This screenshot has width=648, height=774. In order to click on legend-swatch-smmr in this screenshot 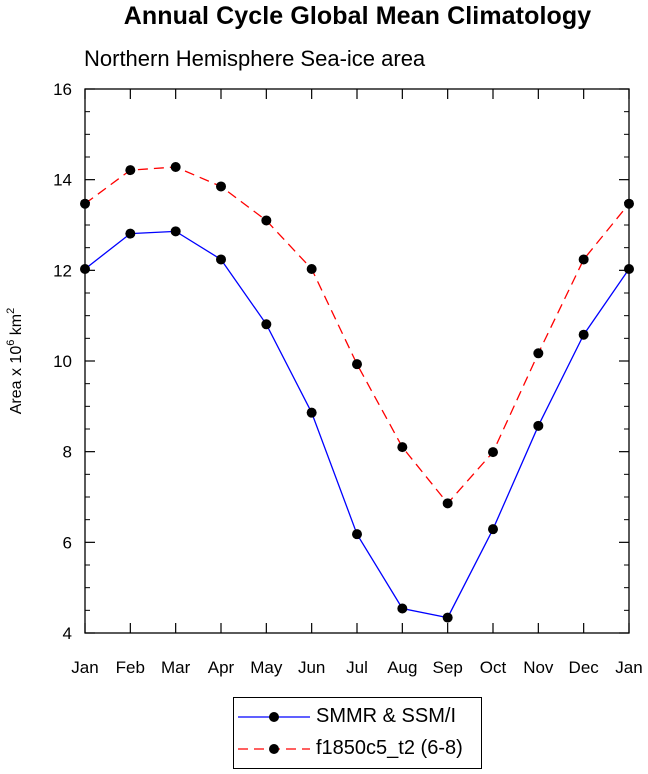, I will do `click(274, 717)`.